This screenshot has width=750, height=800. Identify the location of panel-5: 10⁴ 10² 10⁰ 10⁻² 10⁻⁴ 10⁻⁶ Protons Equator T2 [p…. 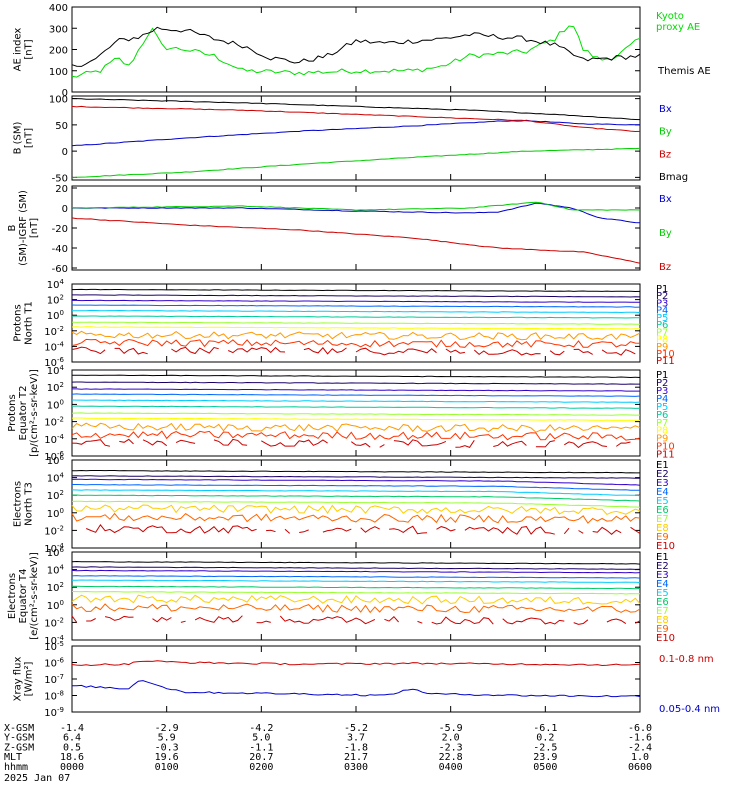
(341, 413).